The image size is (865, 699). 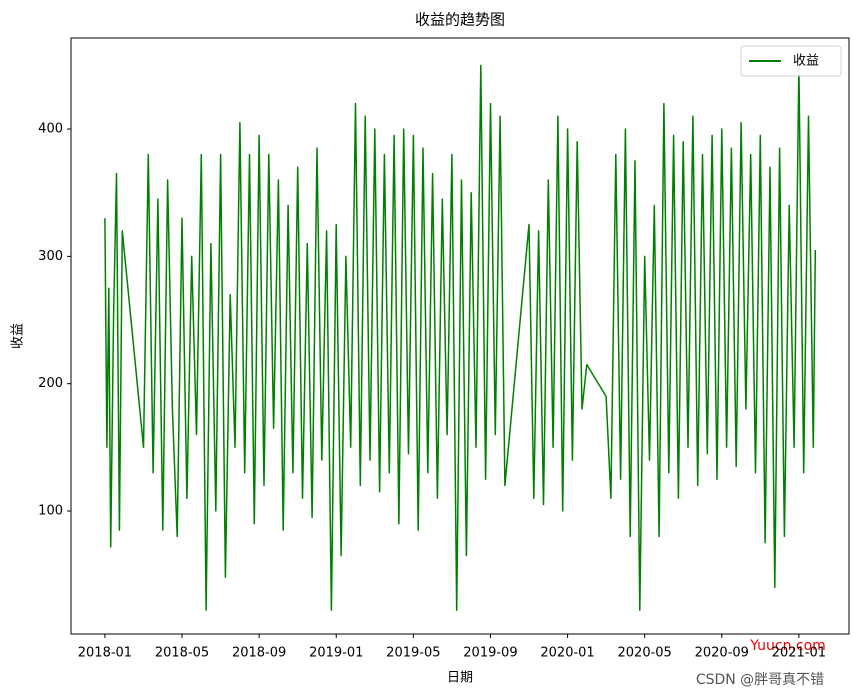 I want to click on x-tick-label: 2020-05, so click(x=645, y=653).